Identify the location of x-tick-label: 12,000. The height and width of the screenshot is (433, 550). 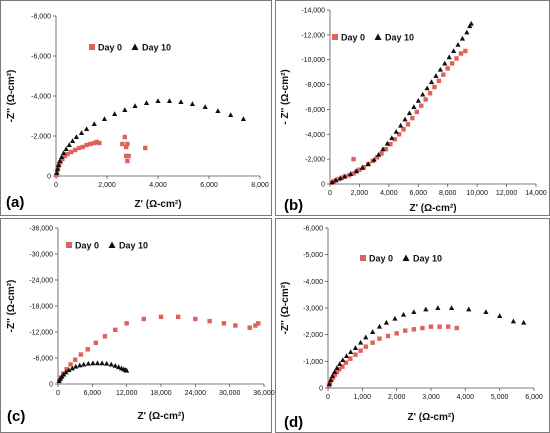
(507, 193).